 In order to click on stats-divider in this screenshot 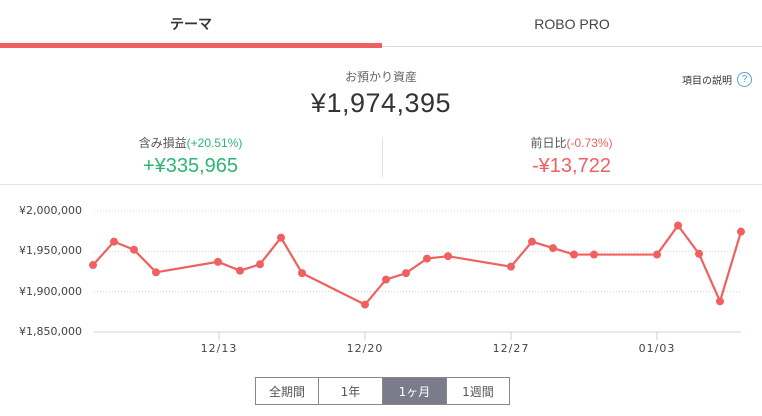, I will do `click(382, 157)`.